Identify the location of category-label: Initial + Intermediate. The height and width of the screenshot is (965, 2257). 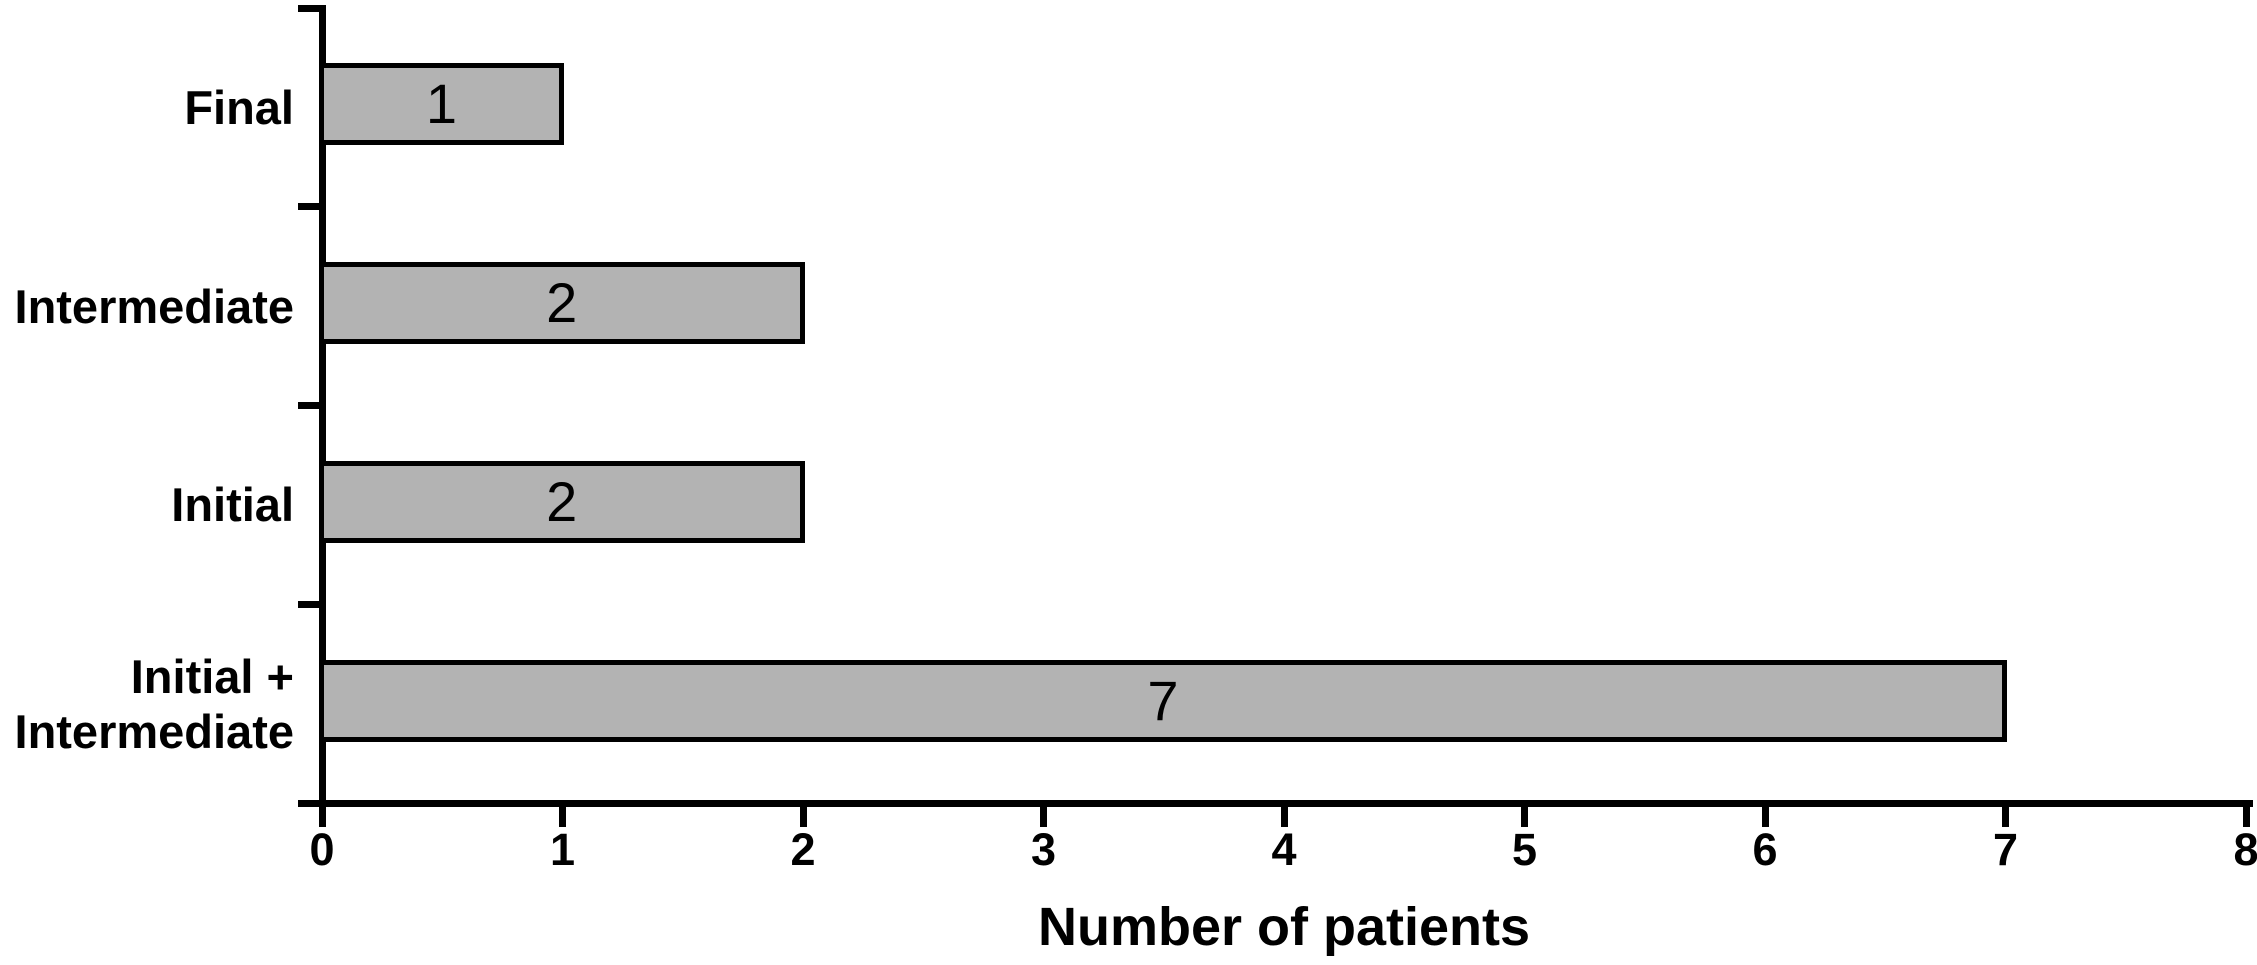
(154, 703).